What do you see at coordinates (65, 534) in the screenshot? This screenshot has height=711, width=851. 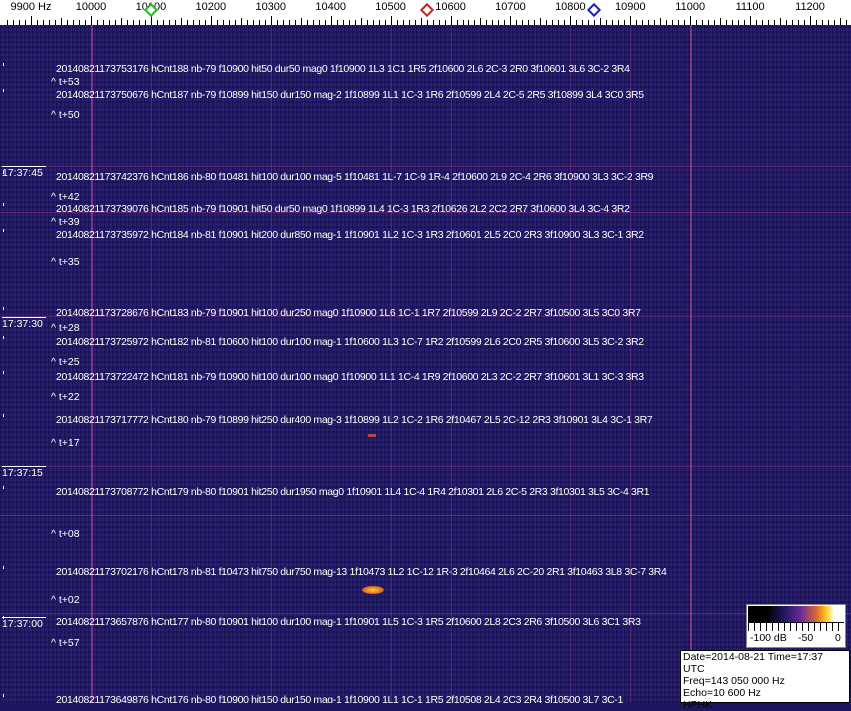 I see `relative-time-label: ^ t+08` at bounding box center [65, 534].